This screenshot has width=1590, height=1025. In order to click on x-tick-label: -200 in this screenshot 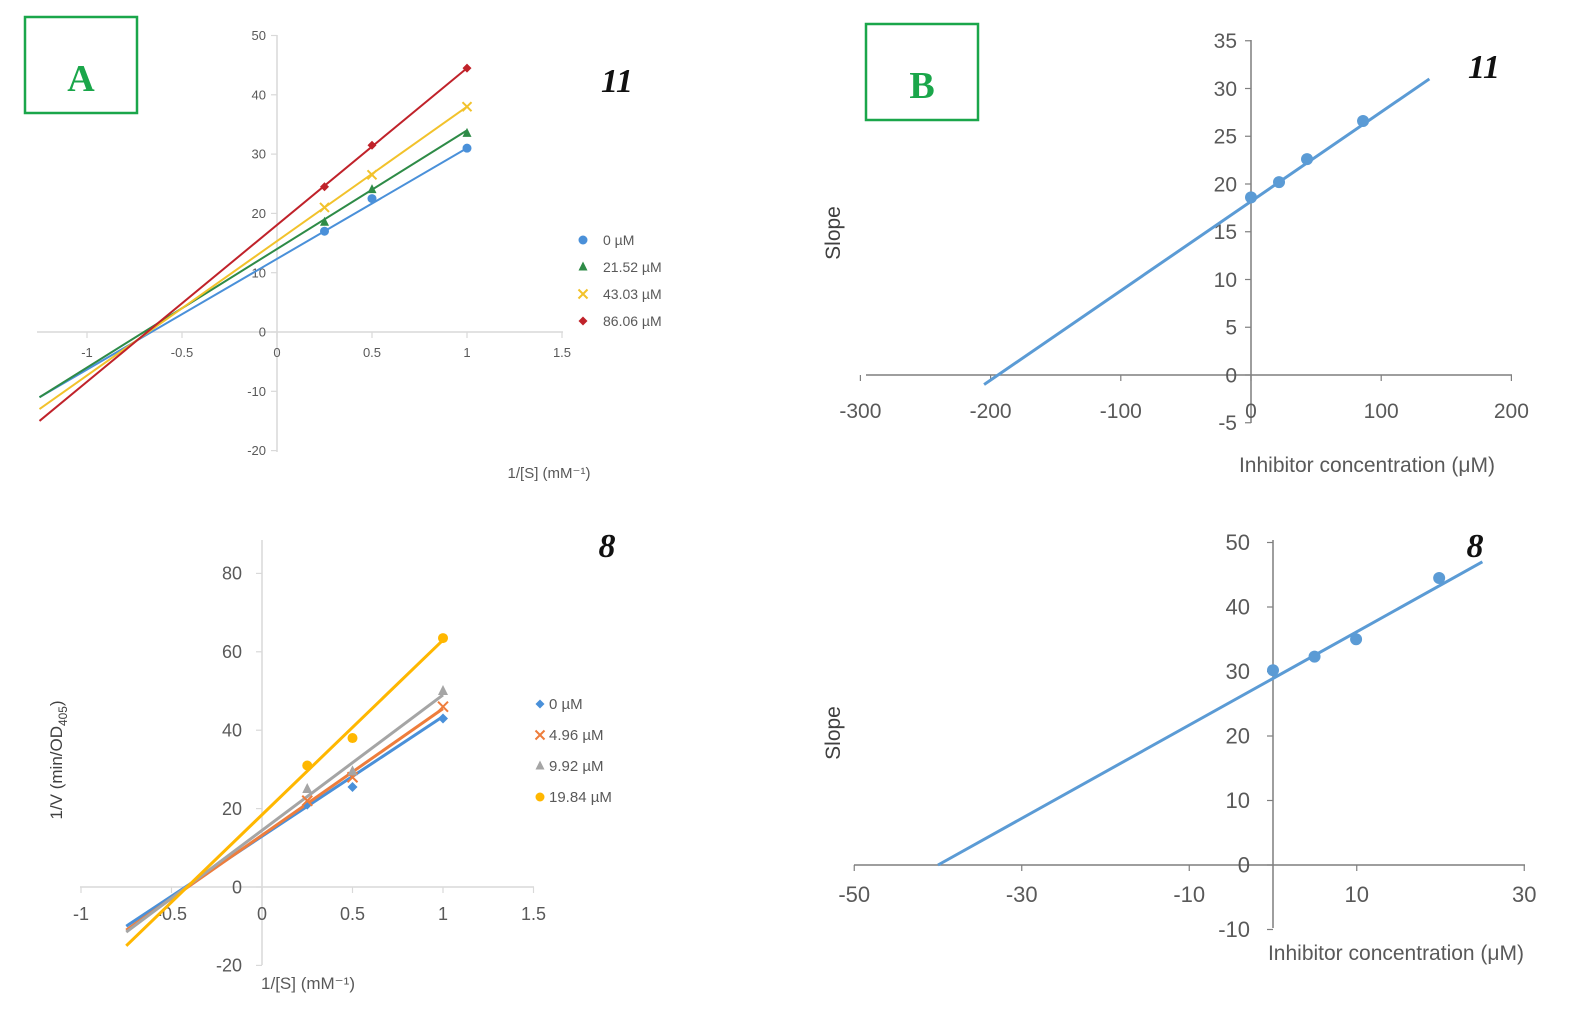, I will do `click(991, 411)`.